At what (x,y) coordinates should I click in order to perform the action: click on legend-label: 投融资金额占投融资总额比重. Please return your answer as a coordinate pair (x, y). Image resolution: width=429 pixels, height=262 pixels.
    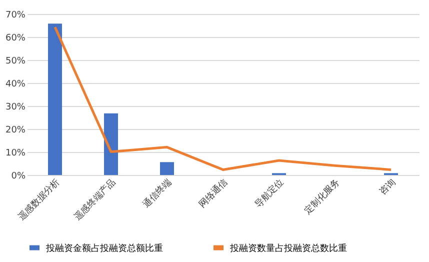
    Looking at the image, I should click on (104, 248).